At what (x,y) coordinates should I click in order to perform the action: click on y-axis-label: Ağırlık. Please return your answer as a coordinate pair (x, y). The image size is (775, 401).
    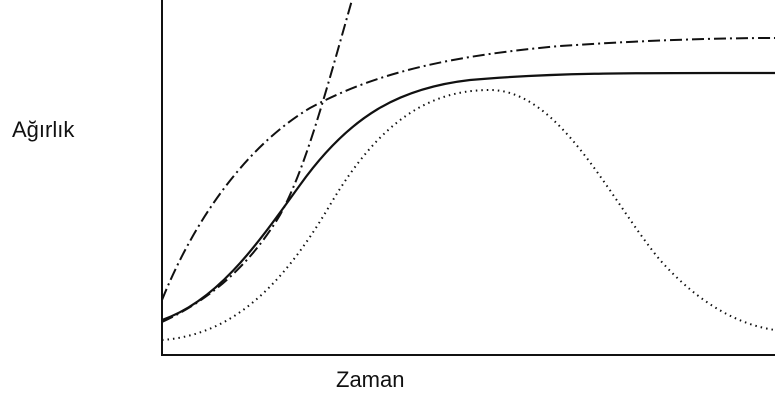
    Looking at the image, I should click on (43, 129).